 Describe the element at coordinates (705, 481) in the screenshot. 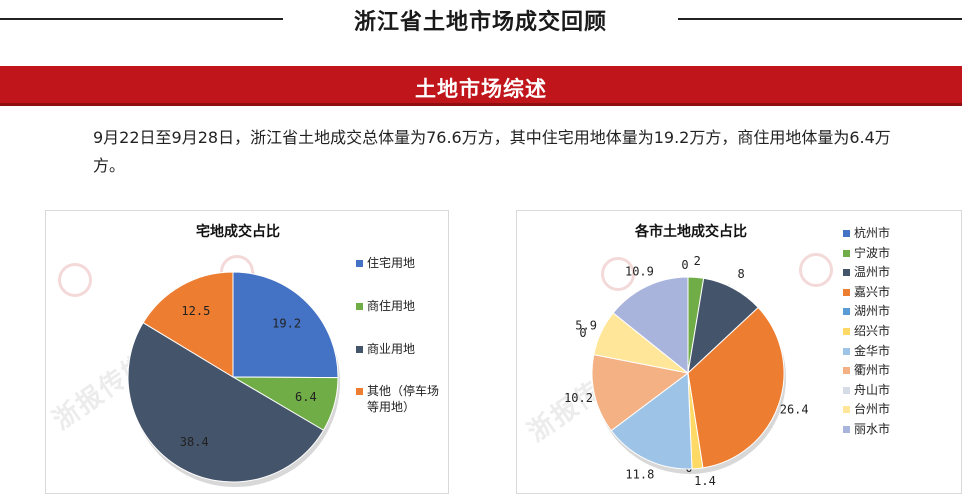

I see `data-label: 1.4` at that location.